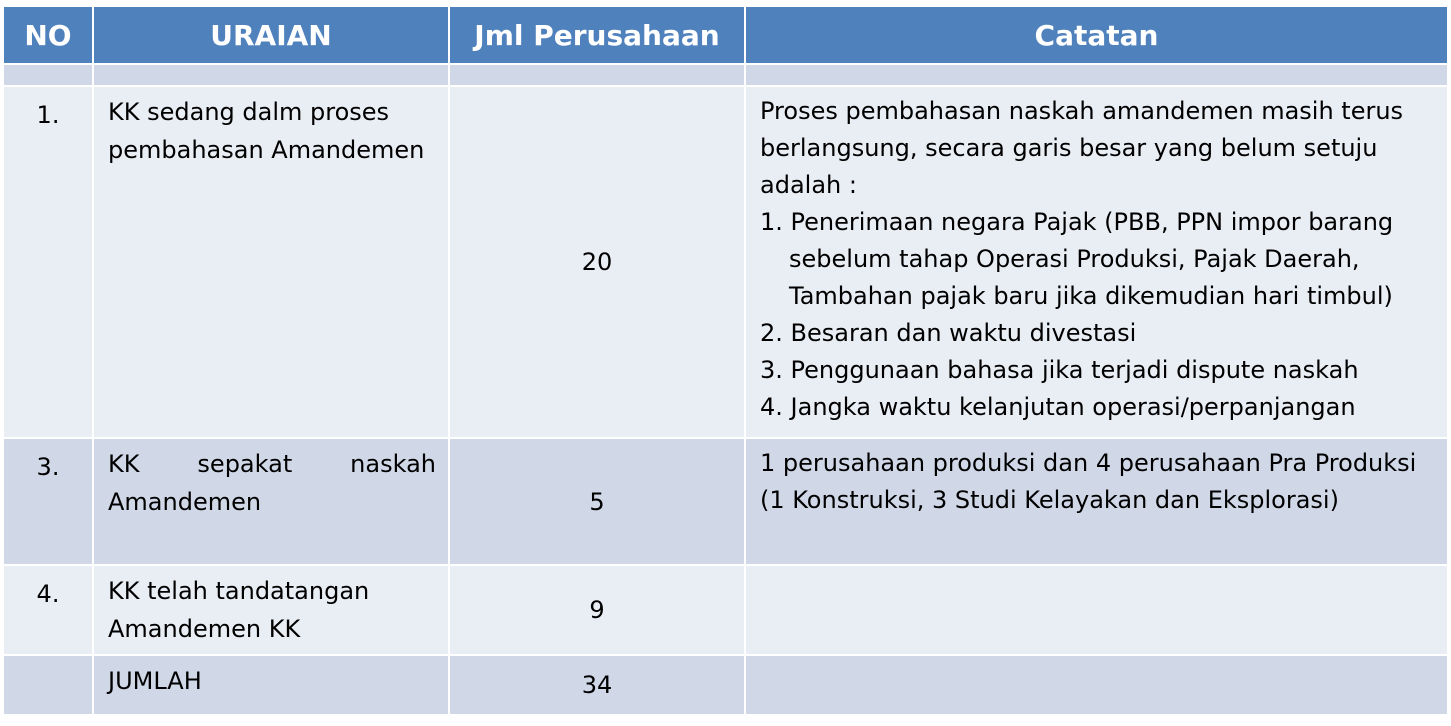 The width and height of the screenshot is (1451, 726). Describe the element at coordinates (48, 262) in the screenshot. I see `row-number: 1.` at that location.